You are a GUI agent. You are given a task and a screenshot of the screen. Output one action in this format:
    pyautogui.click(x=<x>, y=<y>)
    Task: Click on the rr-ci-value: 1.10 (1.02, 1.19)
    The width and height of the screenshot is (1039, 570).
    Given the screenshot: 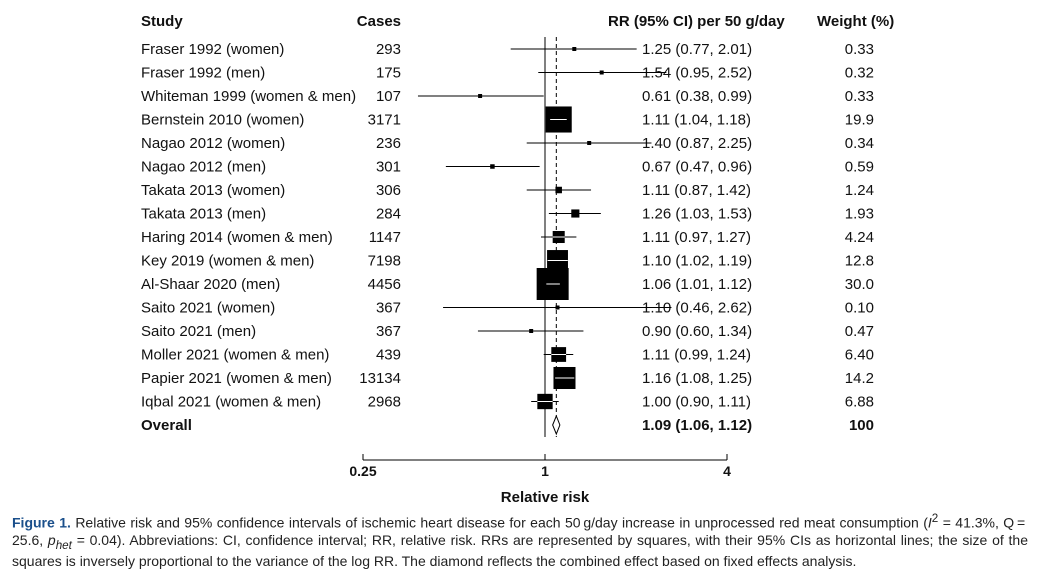 What is the action you would take?
    pyautogui.click(x=697, y=261)
    